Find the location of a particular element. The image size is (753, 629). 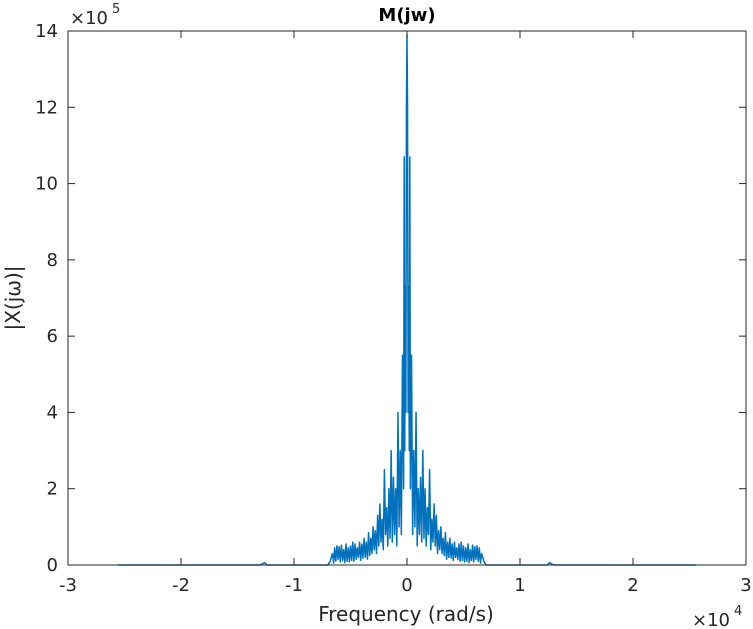

x-tick-label: 1 is located at coordinates (519, 585).